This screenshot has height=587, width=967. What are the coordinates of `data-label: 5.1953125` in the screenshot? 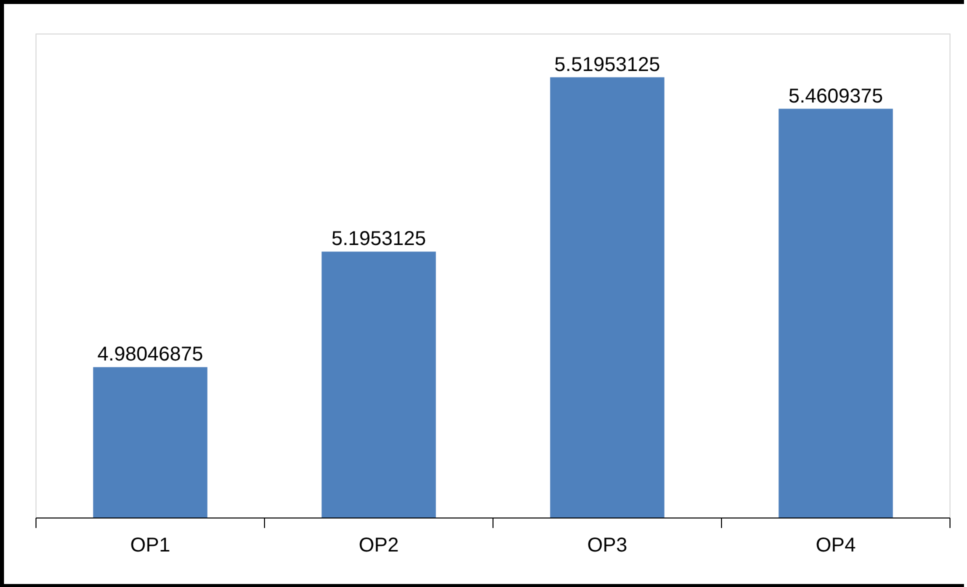 It's located at (378, 239).